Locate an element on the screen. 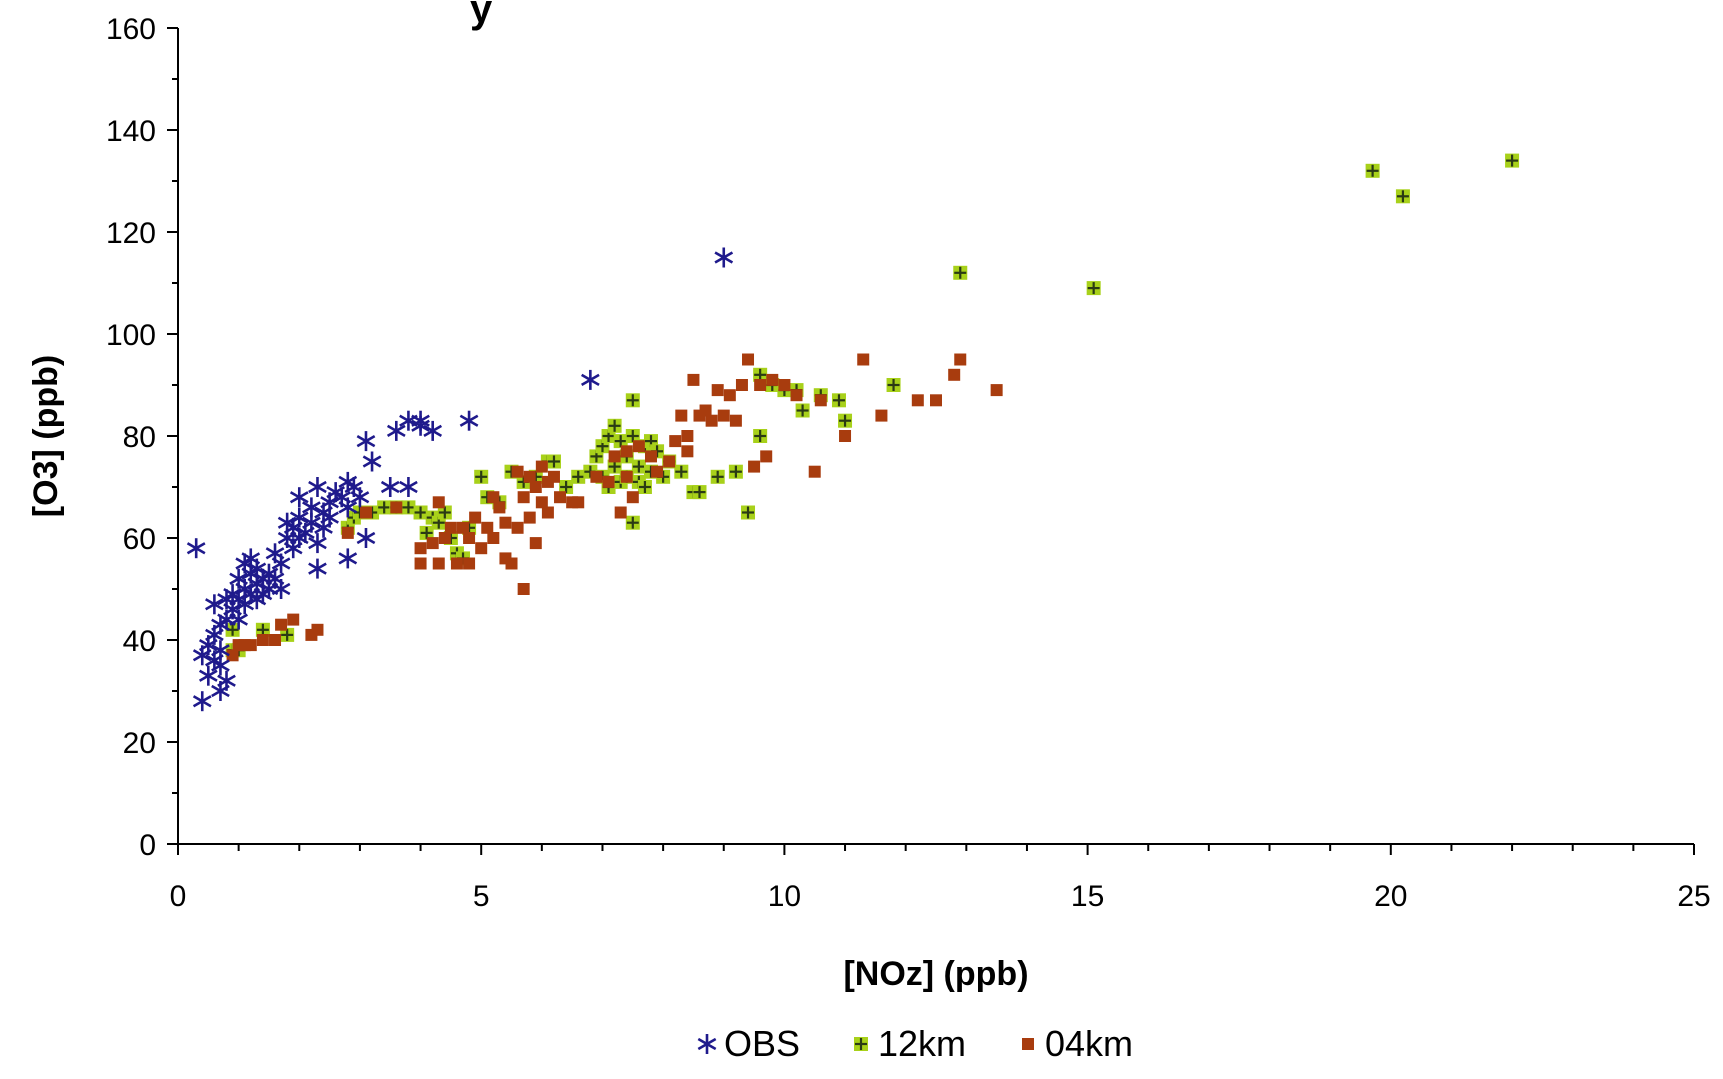  y-tick-label: 80 is located at coordinates (139, 437).